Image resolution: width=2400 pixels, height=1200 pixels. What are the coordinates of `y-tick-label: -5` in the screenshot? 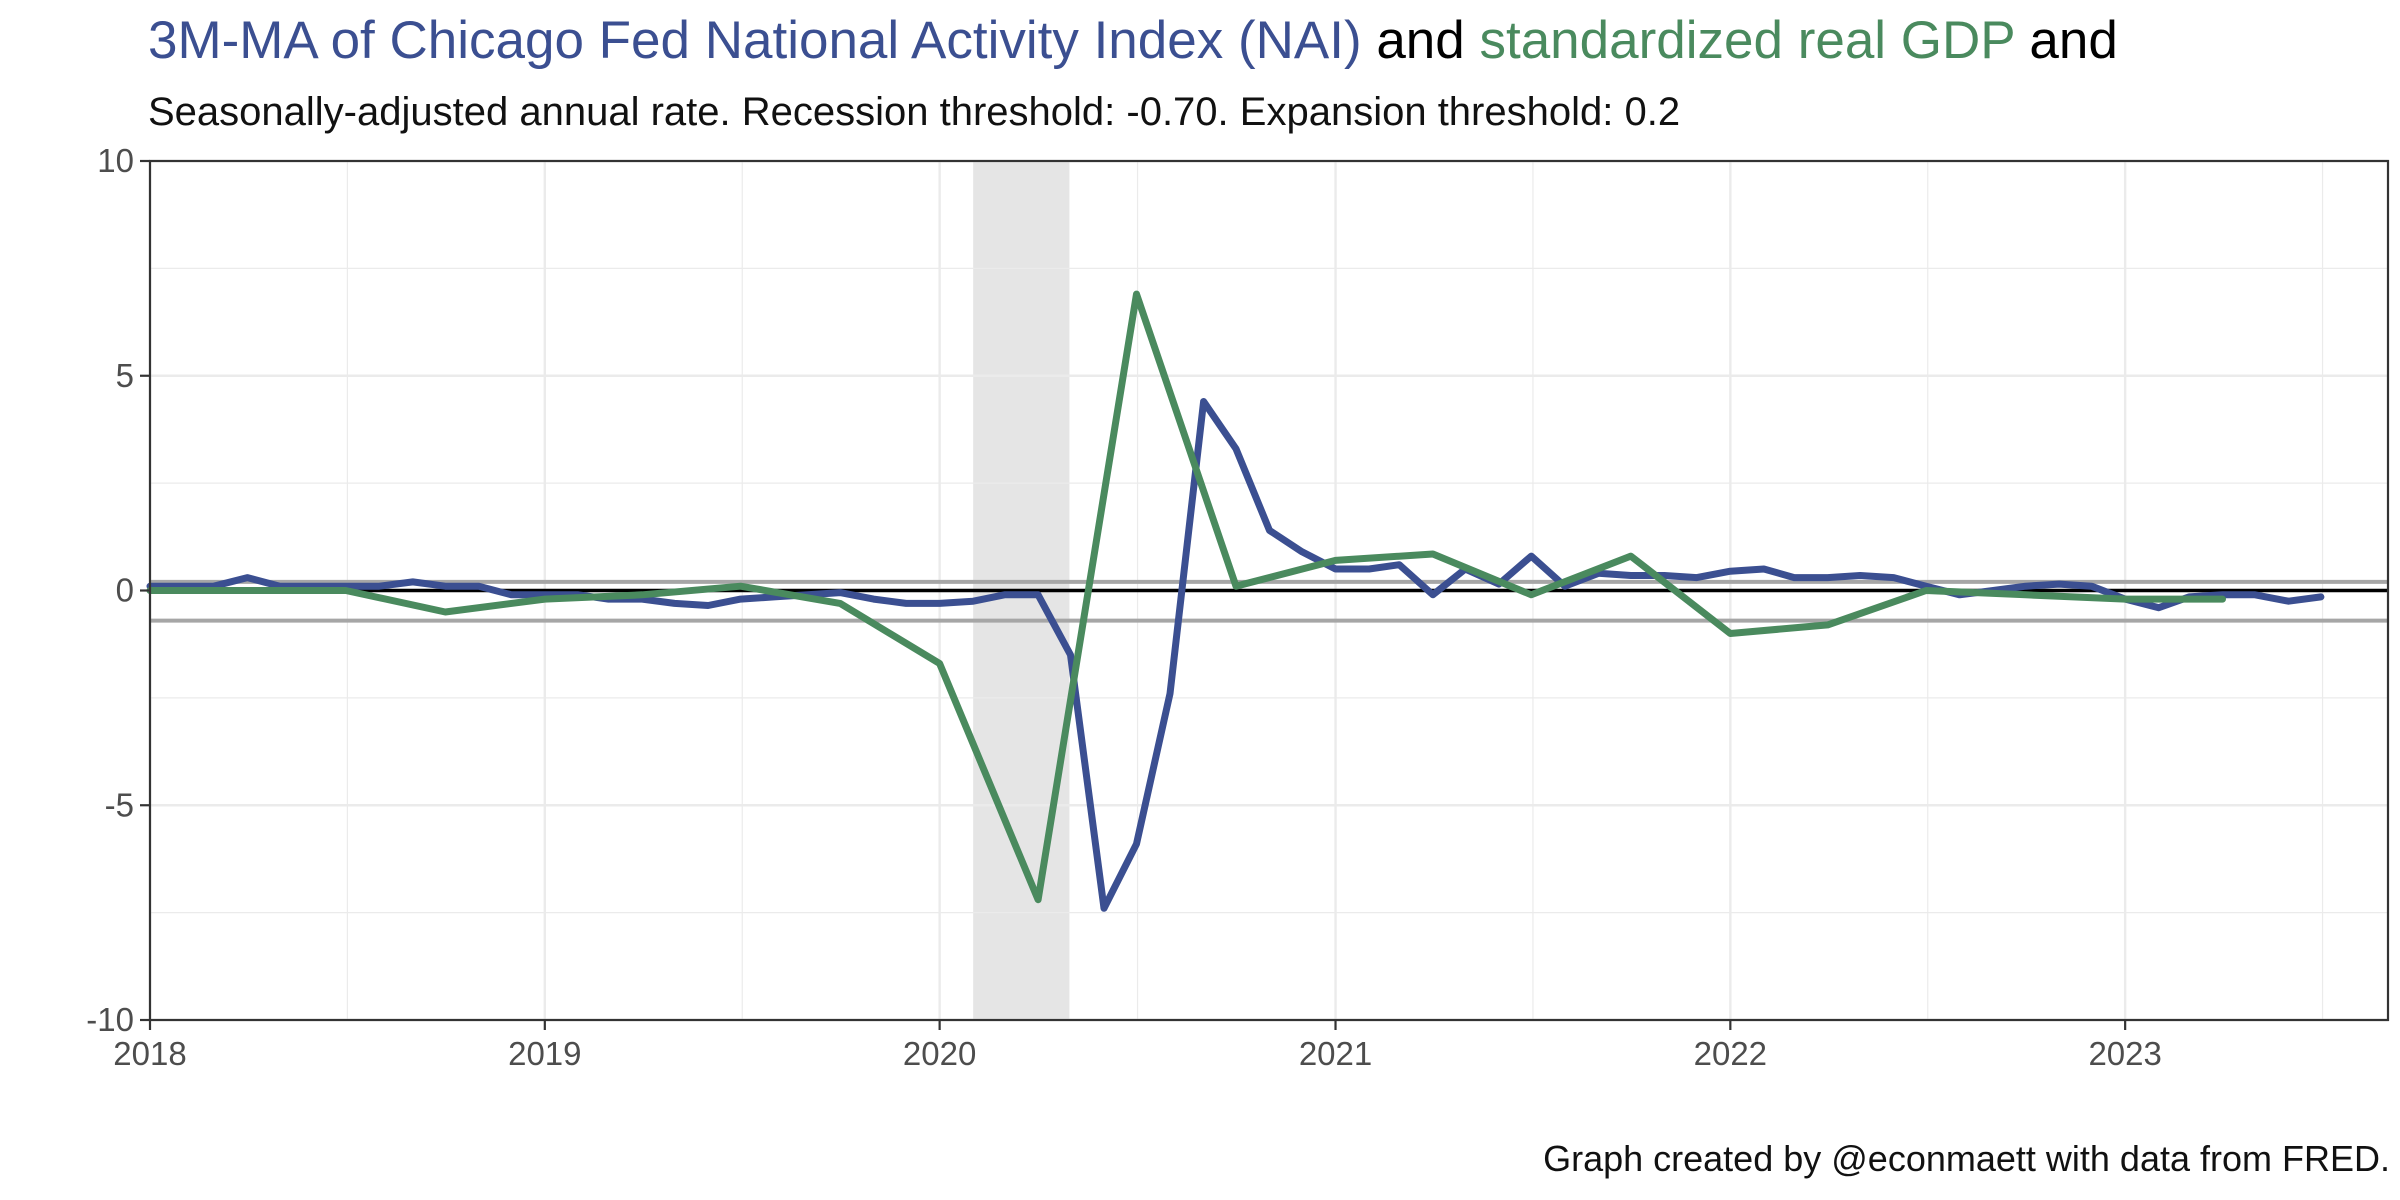 It's located at (119, 804).